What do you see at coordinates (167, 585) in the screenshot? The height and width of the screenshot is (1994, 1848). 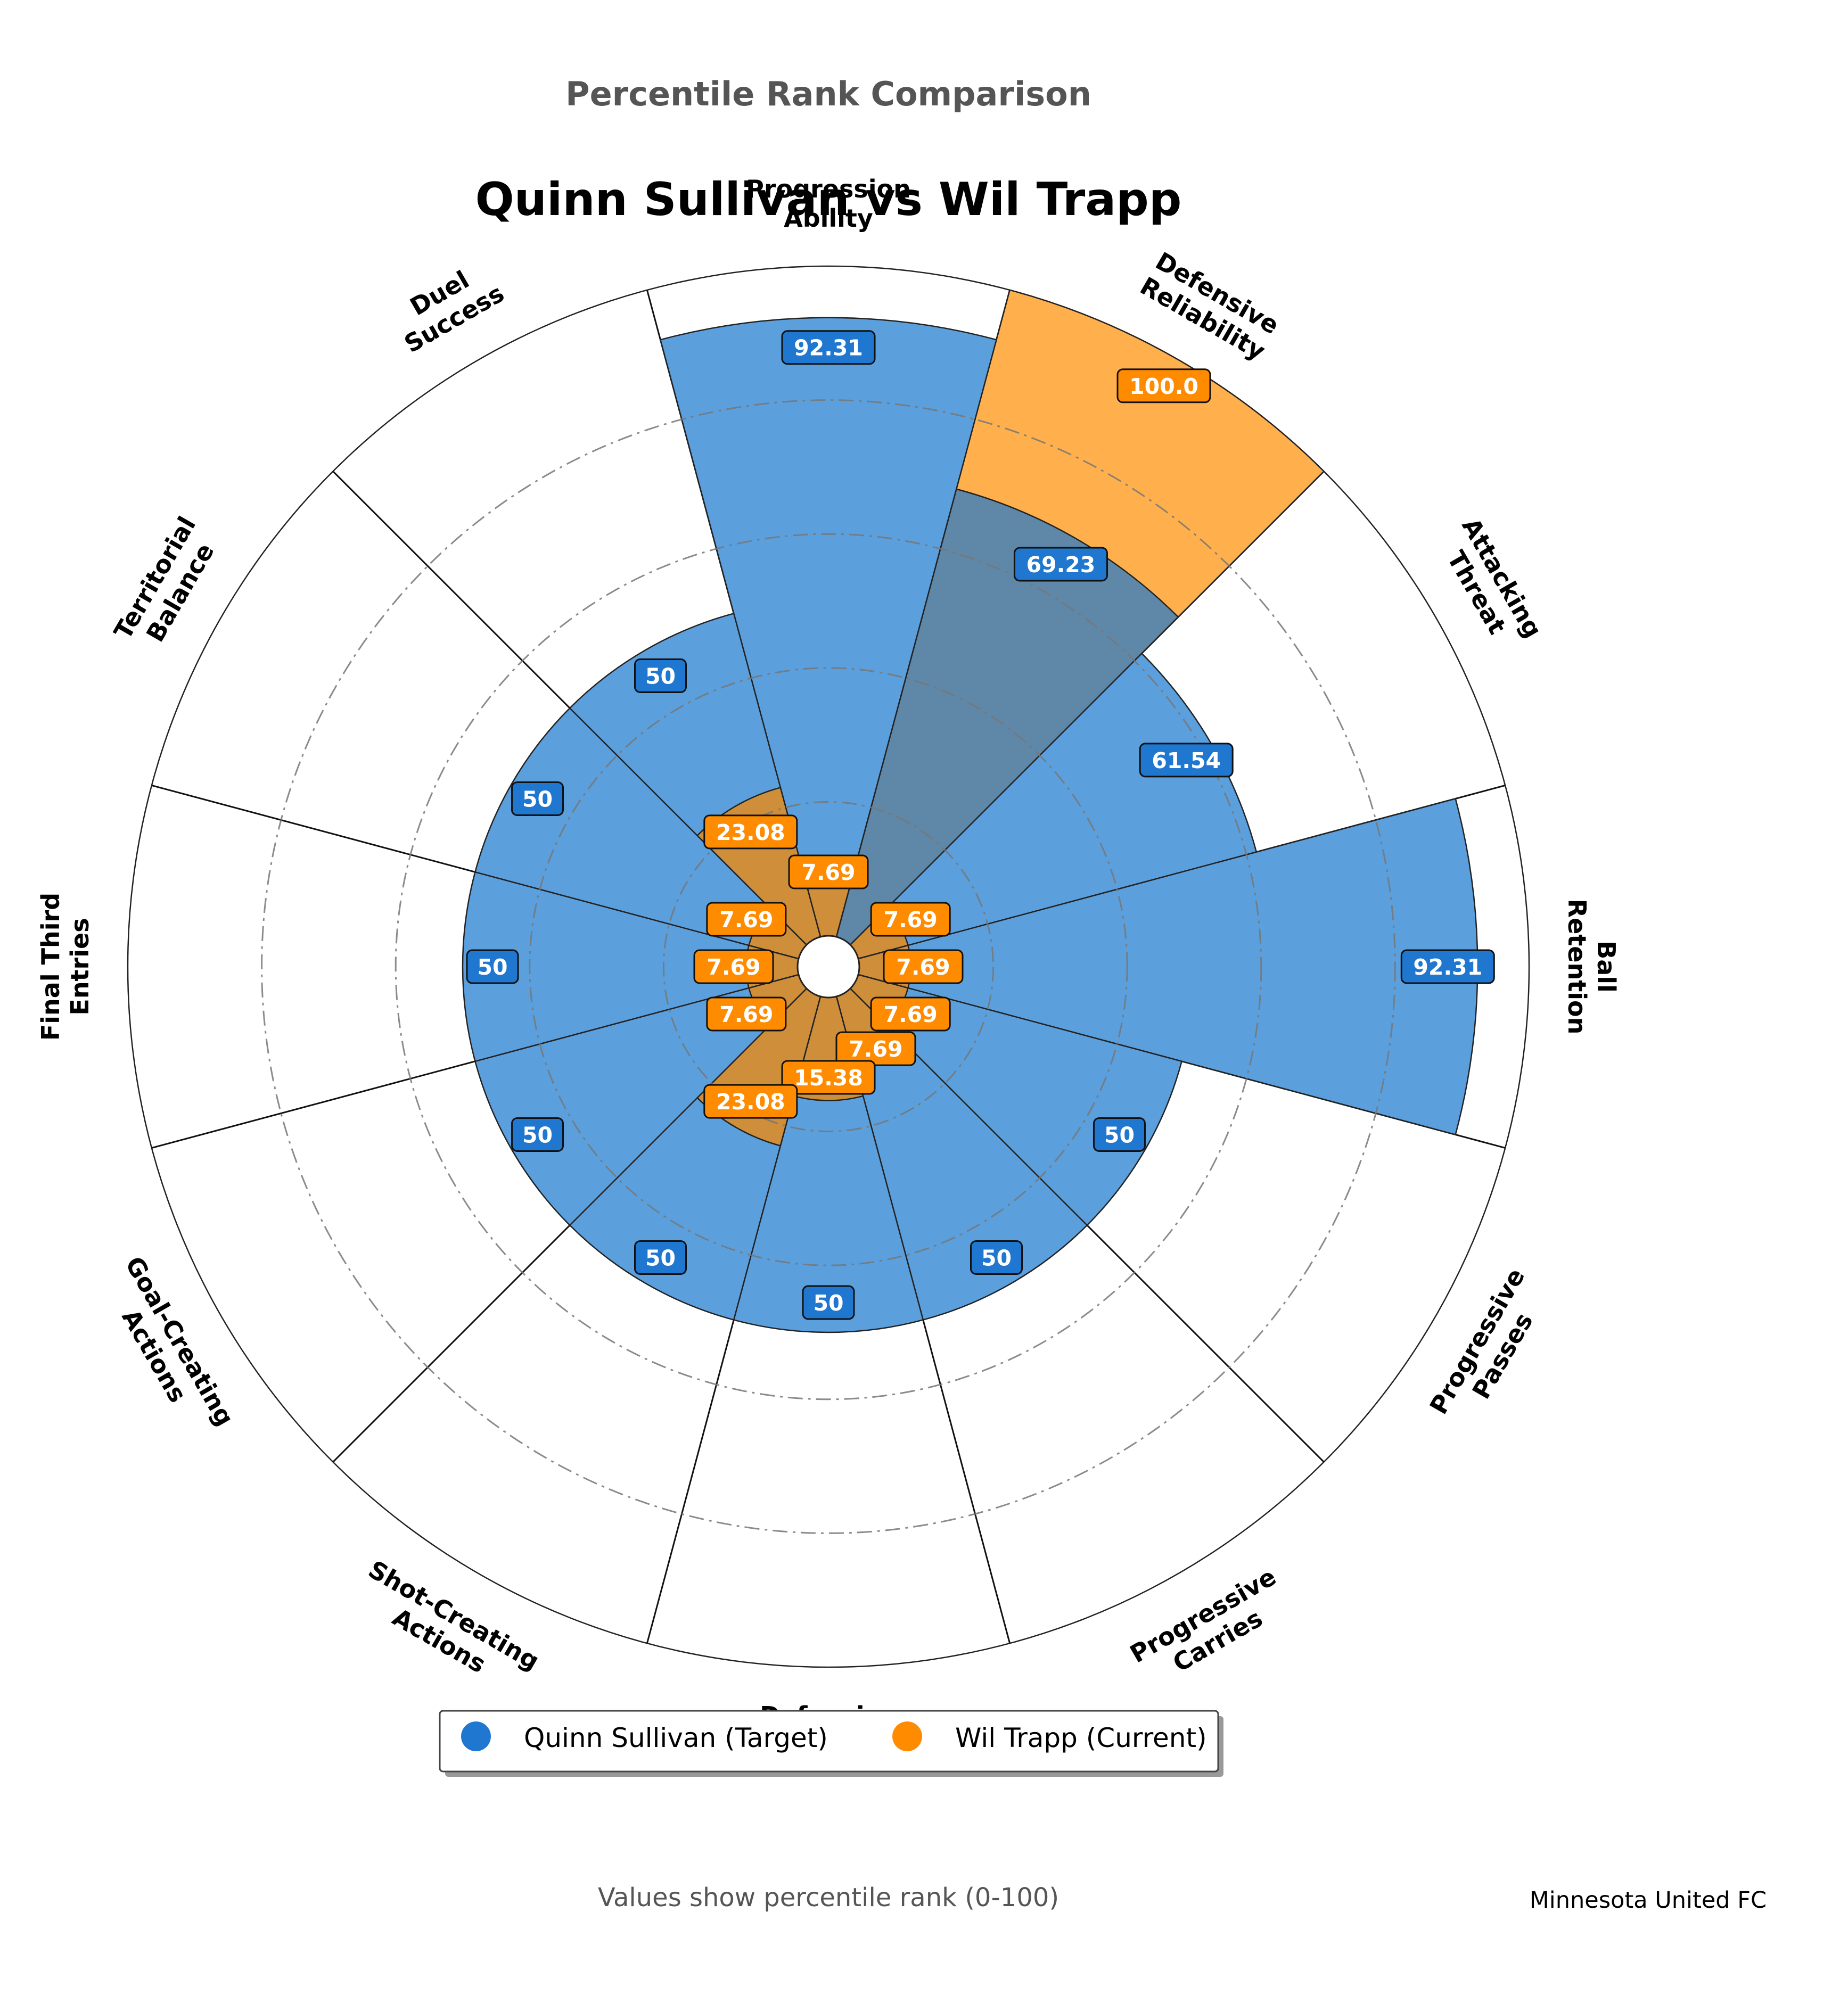 I see `category-label: TerritorialBalance` at bounding box center [167, 585].